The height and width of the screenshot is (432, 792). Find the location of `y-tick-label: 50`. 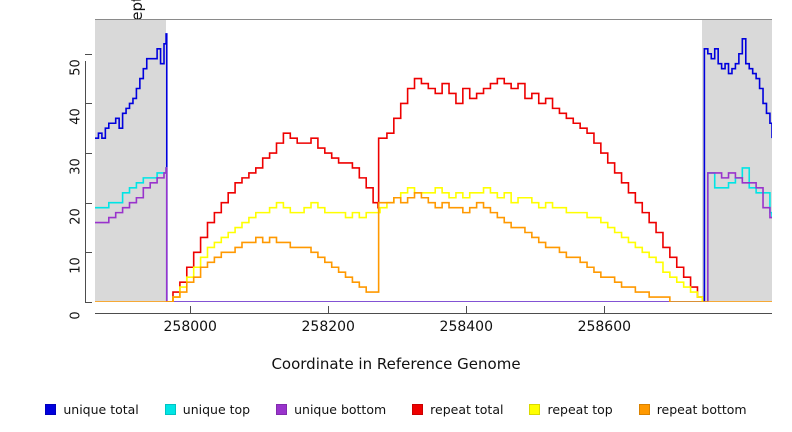

y-tick-label: 50 is located at coordinates (76, 67).